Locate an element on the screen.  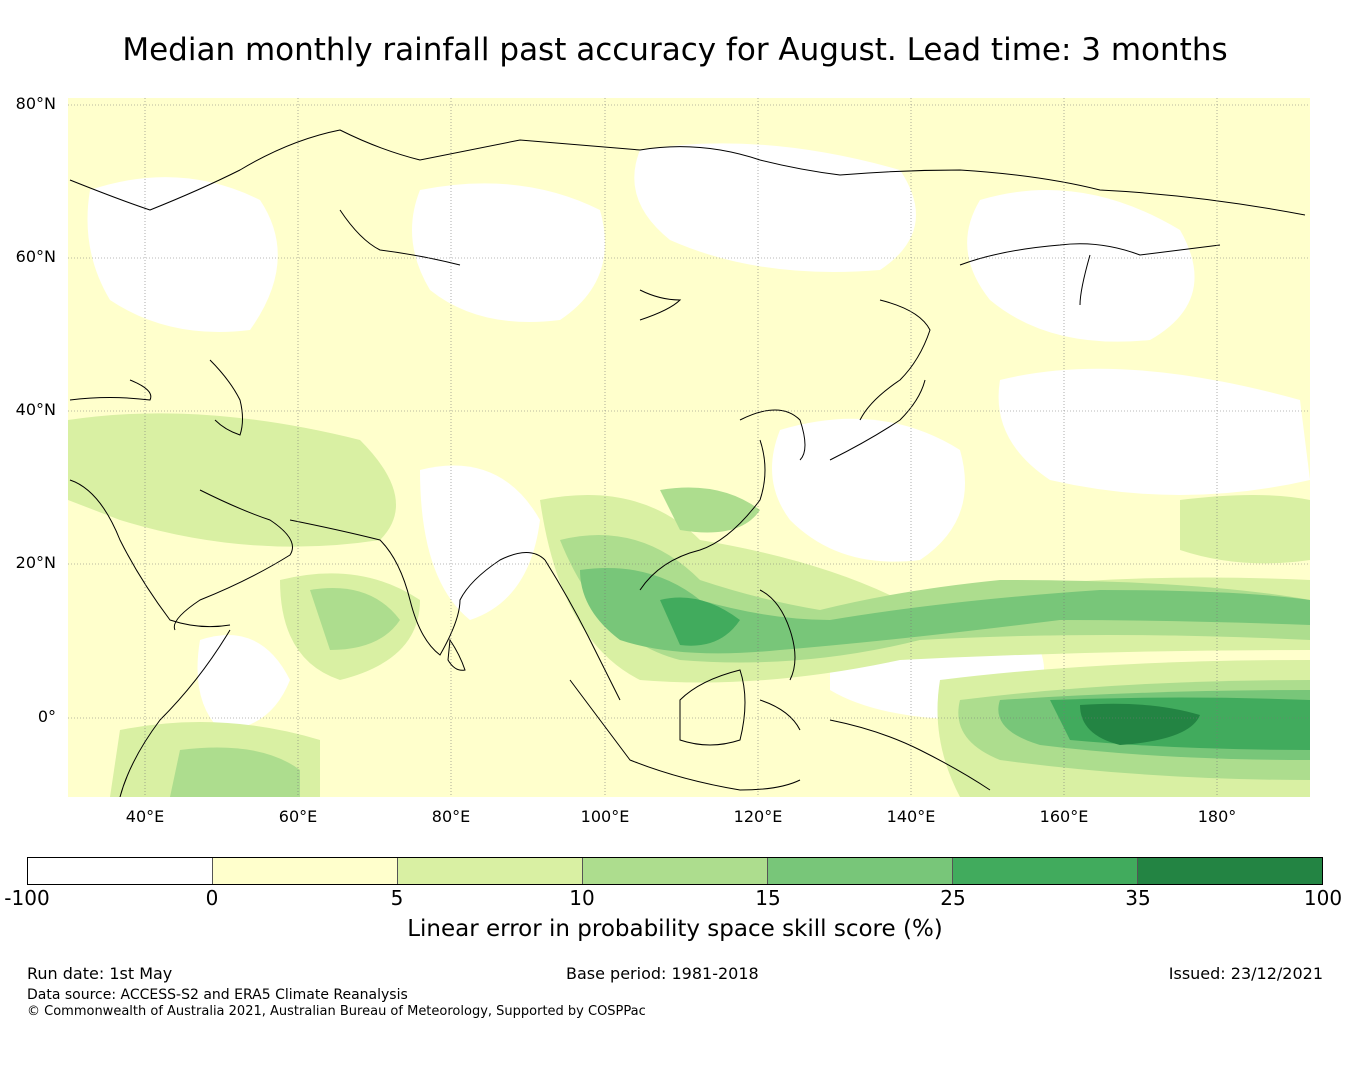
lat-label: 80°N is located at coordinates (35, 103).